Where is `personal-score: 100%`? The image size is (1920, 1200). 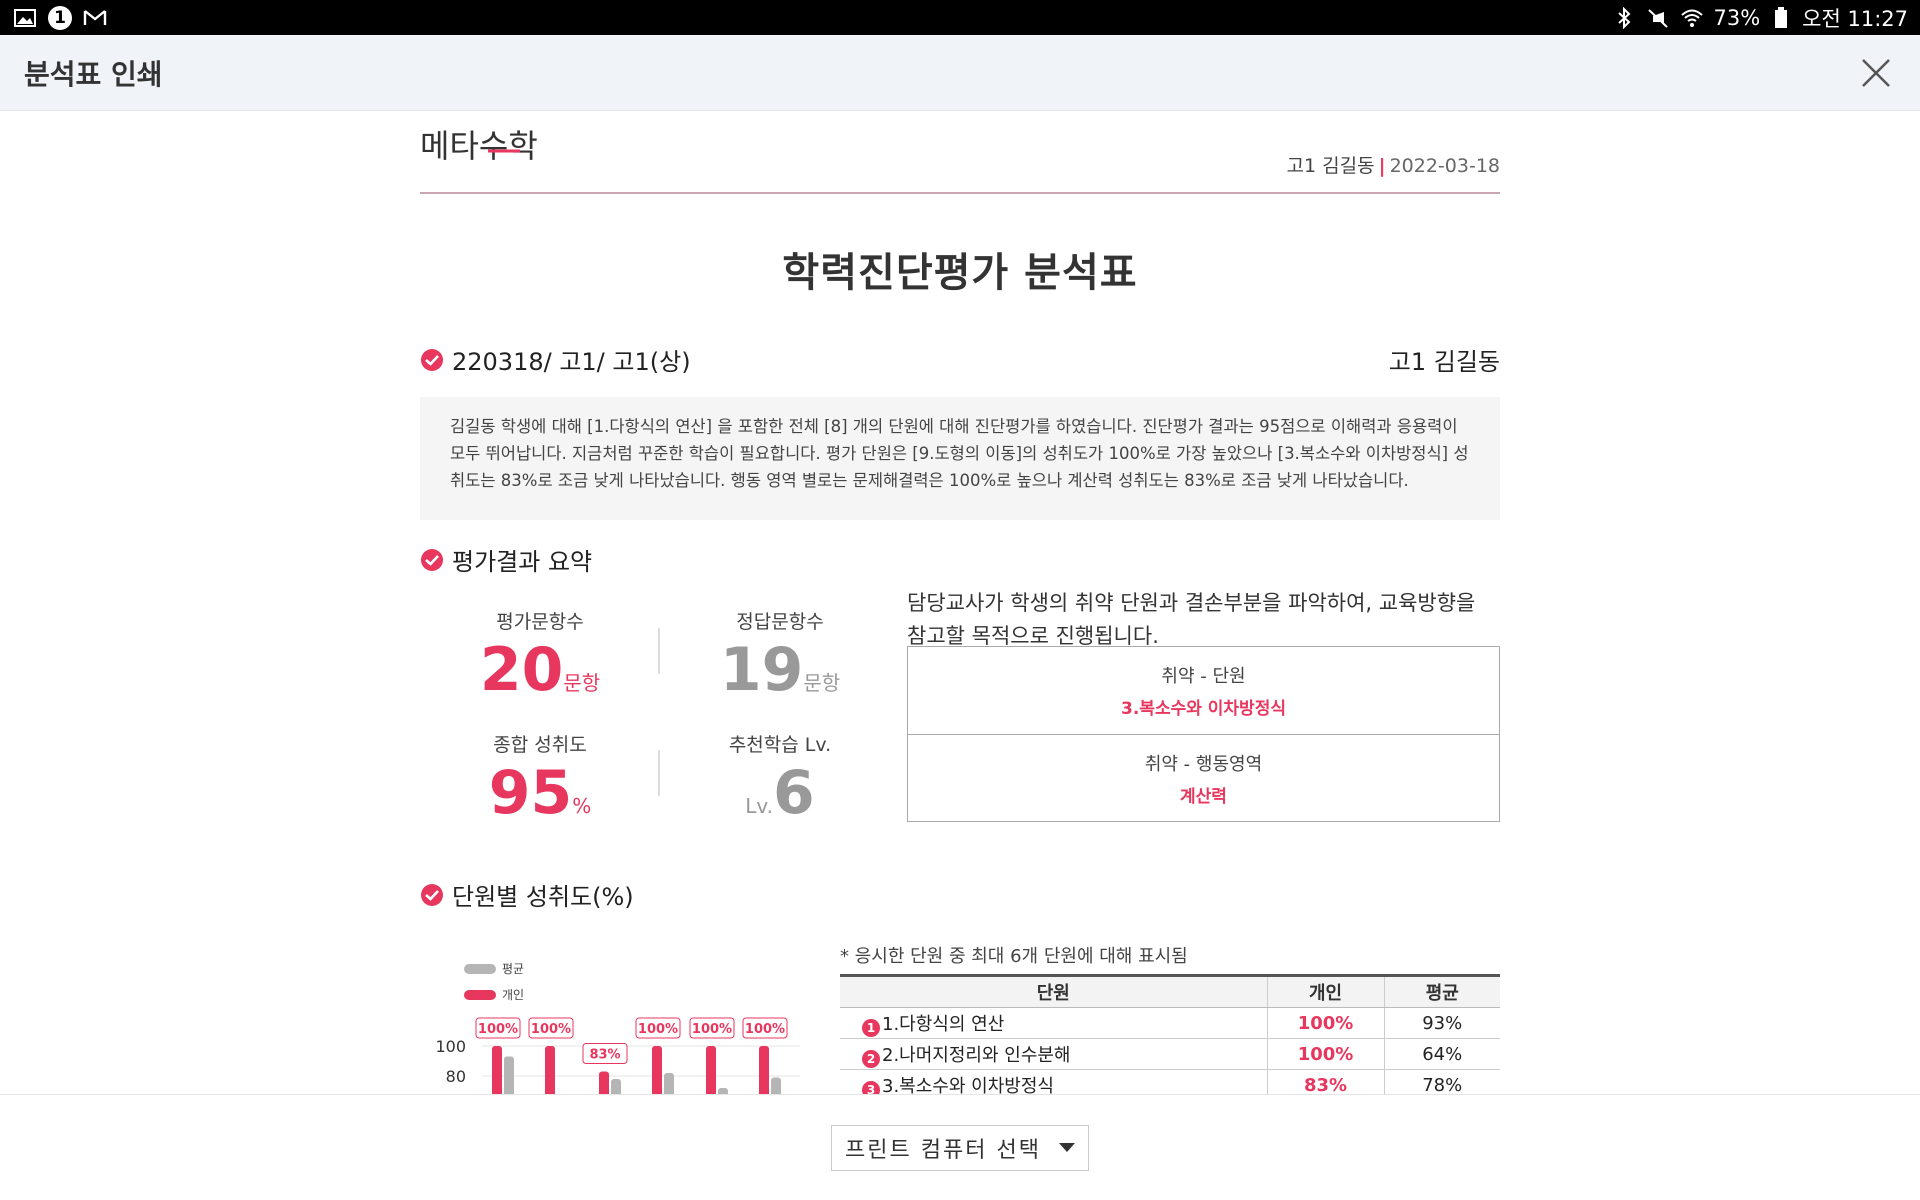
personal-score: 100% is located at coordinates (1325, 1023).